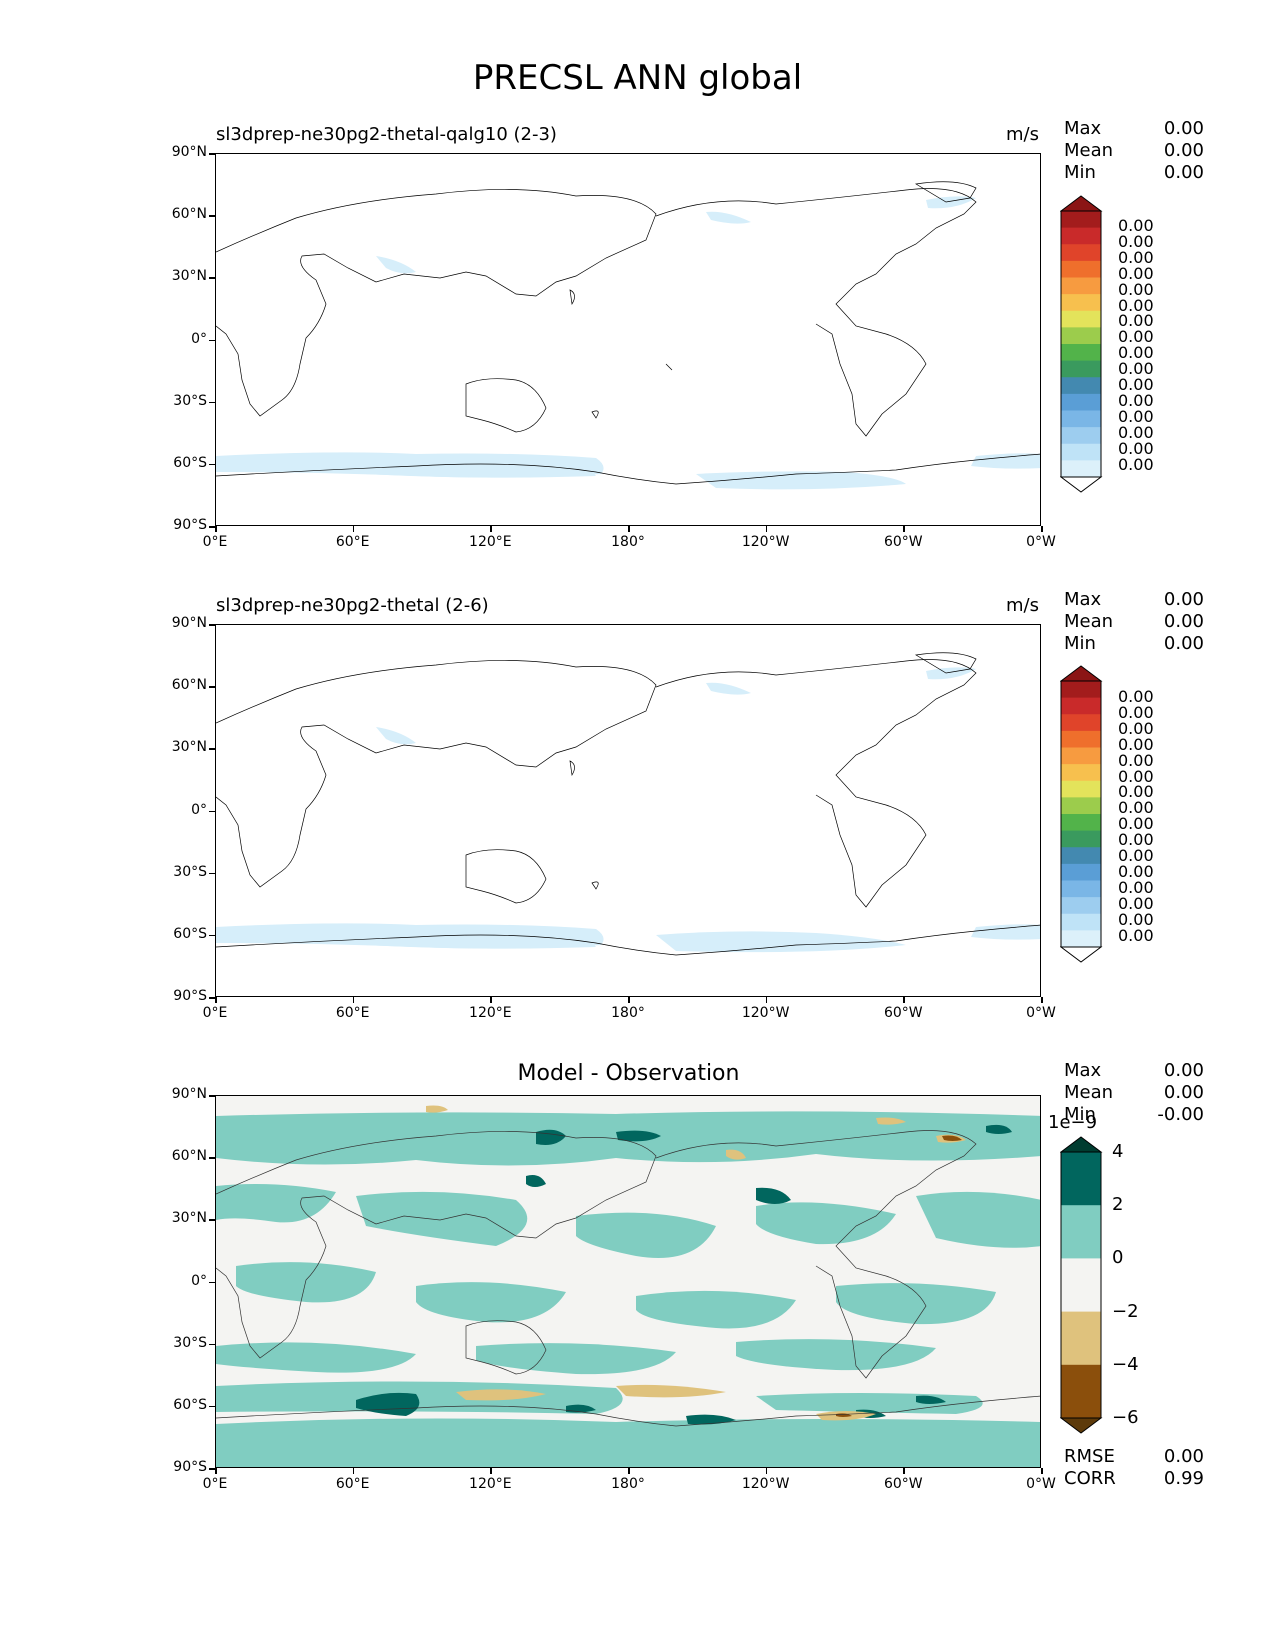 The height and width of the screenshot is (1650, 1275). I want to click on panel-3-lat-tick-label: 30°S, so click(190, 1342).